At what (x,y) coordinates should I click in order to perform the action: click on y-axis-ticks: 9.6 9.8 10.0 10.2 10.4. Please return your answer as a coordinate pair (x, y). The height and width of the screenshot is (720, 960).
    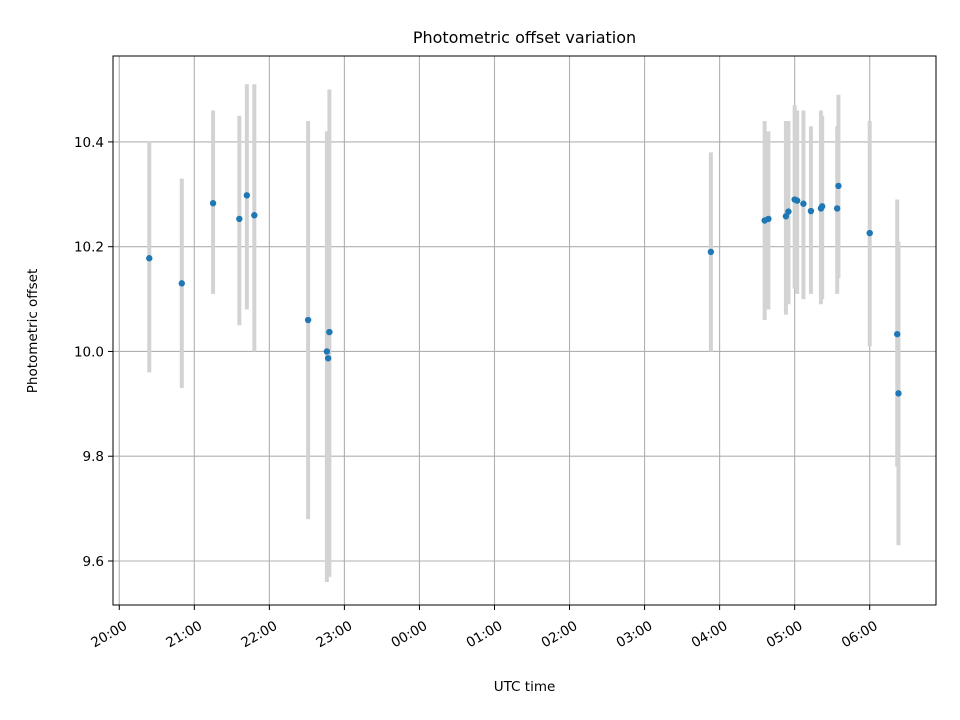
    Looking at the image, I should click on (93, 352).